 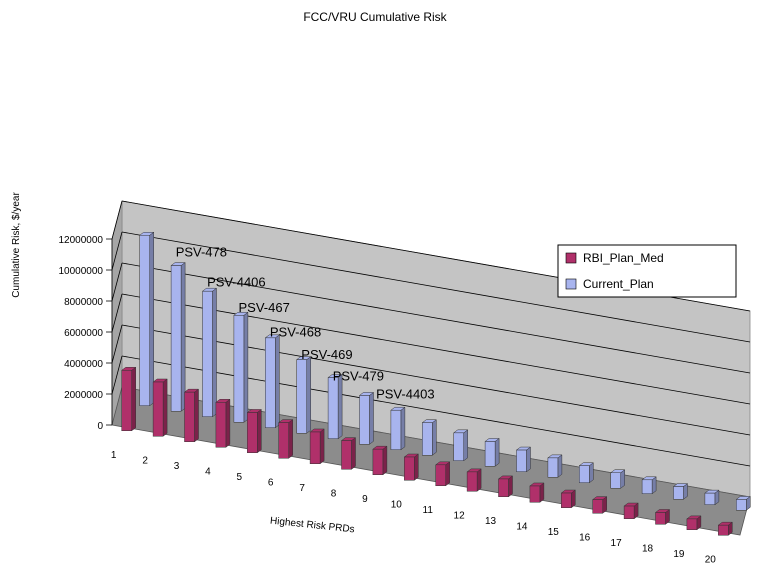 What do you see at coordinates (334, 493) in the screenshot?
I see `x-tick-label: 8` at bounding box center [334, 493].